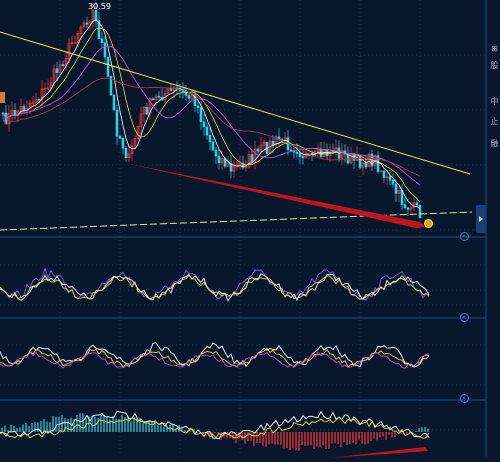  I want to click on side-tab-3: 中, so click(494, 101).